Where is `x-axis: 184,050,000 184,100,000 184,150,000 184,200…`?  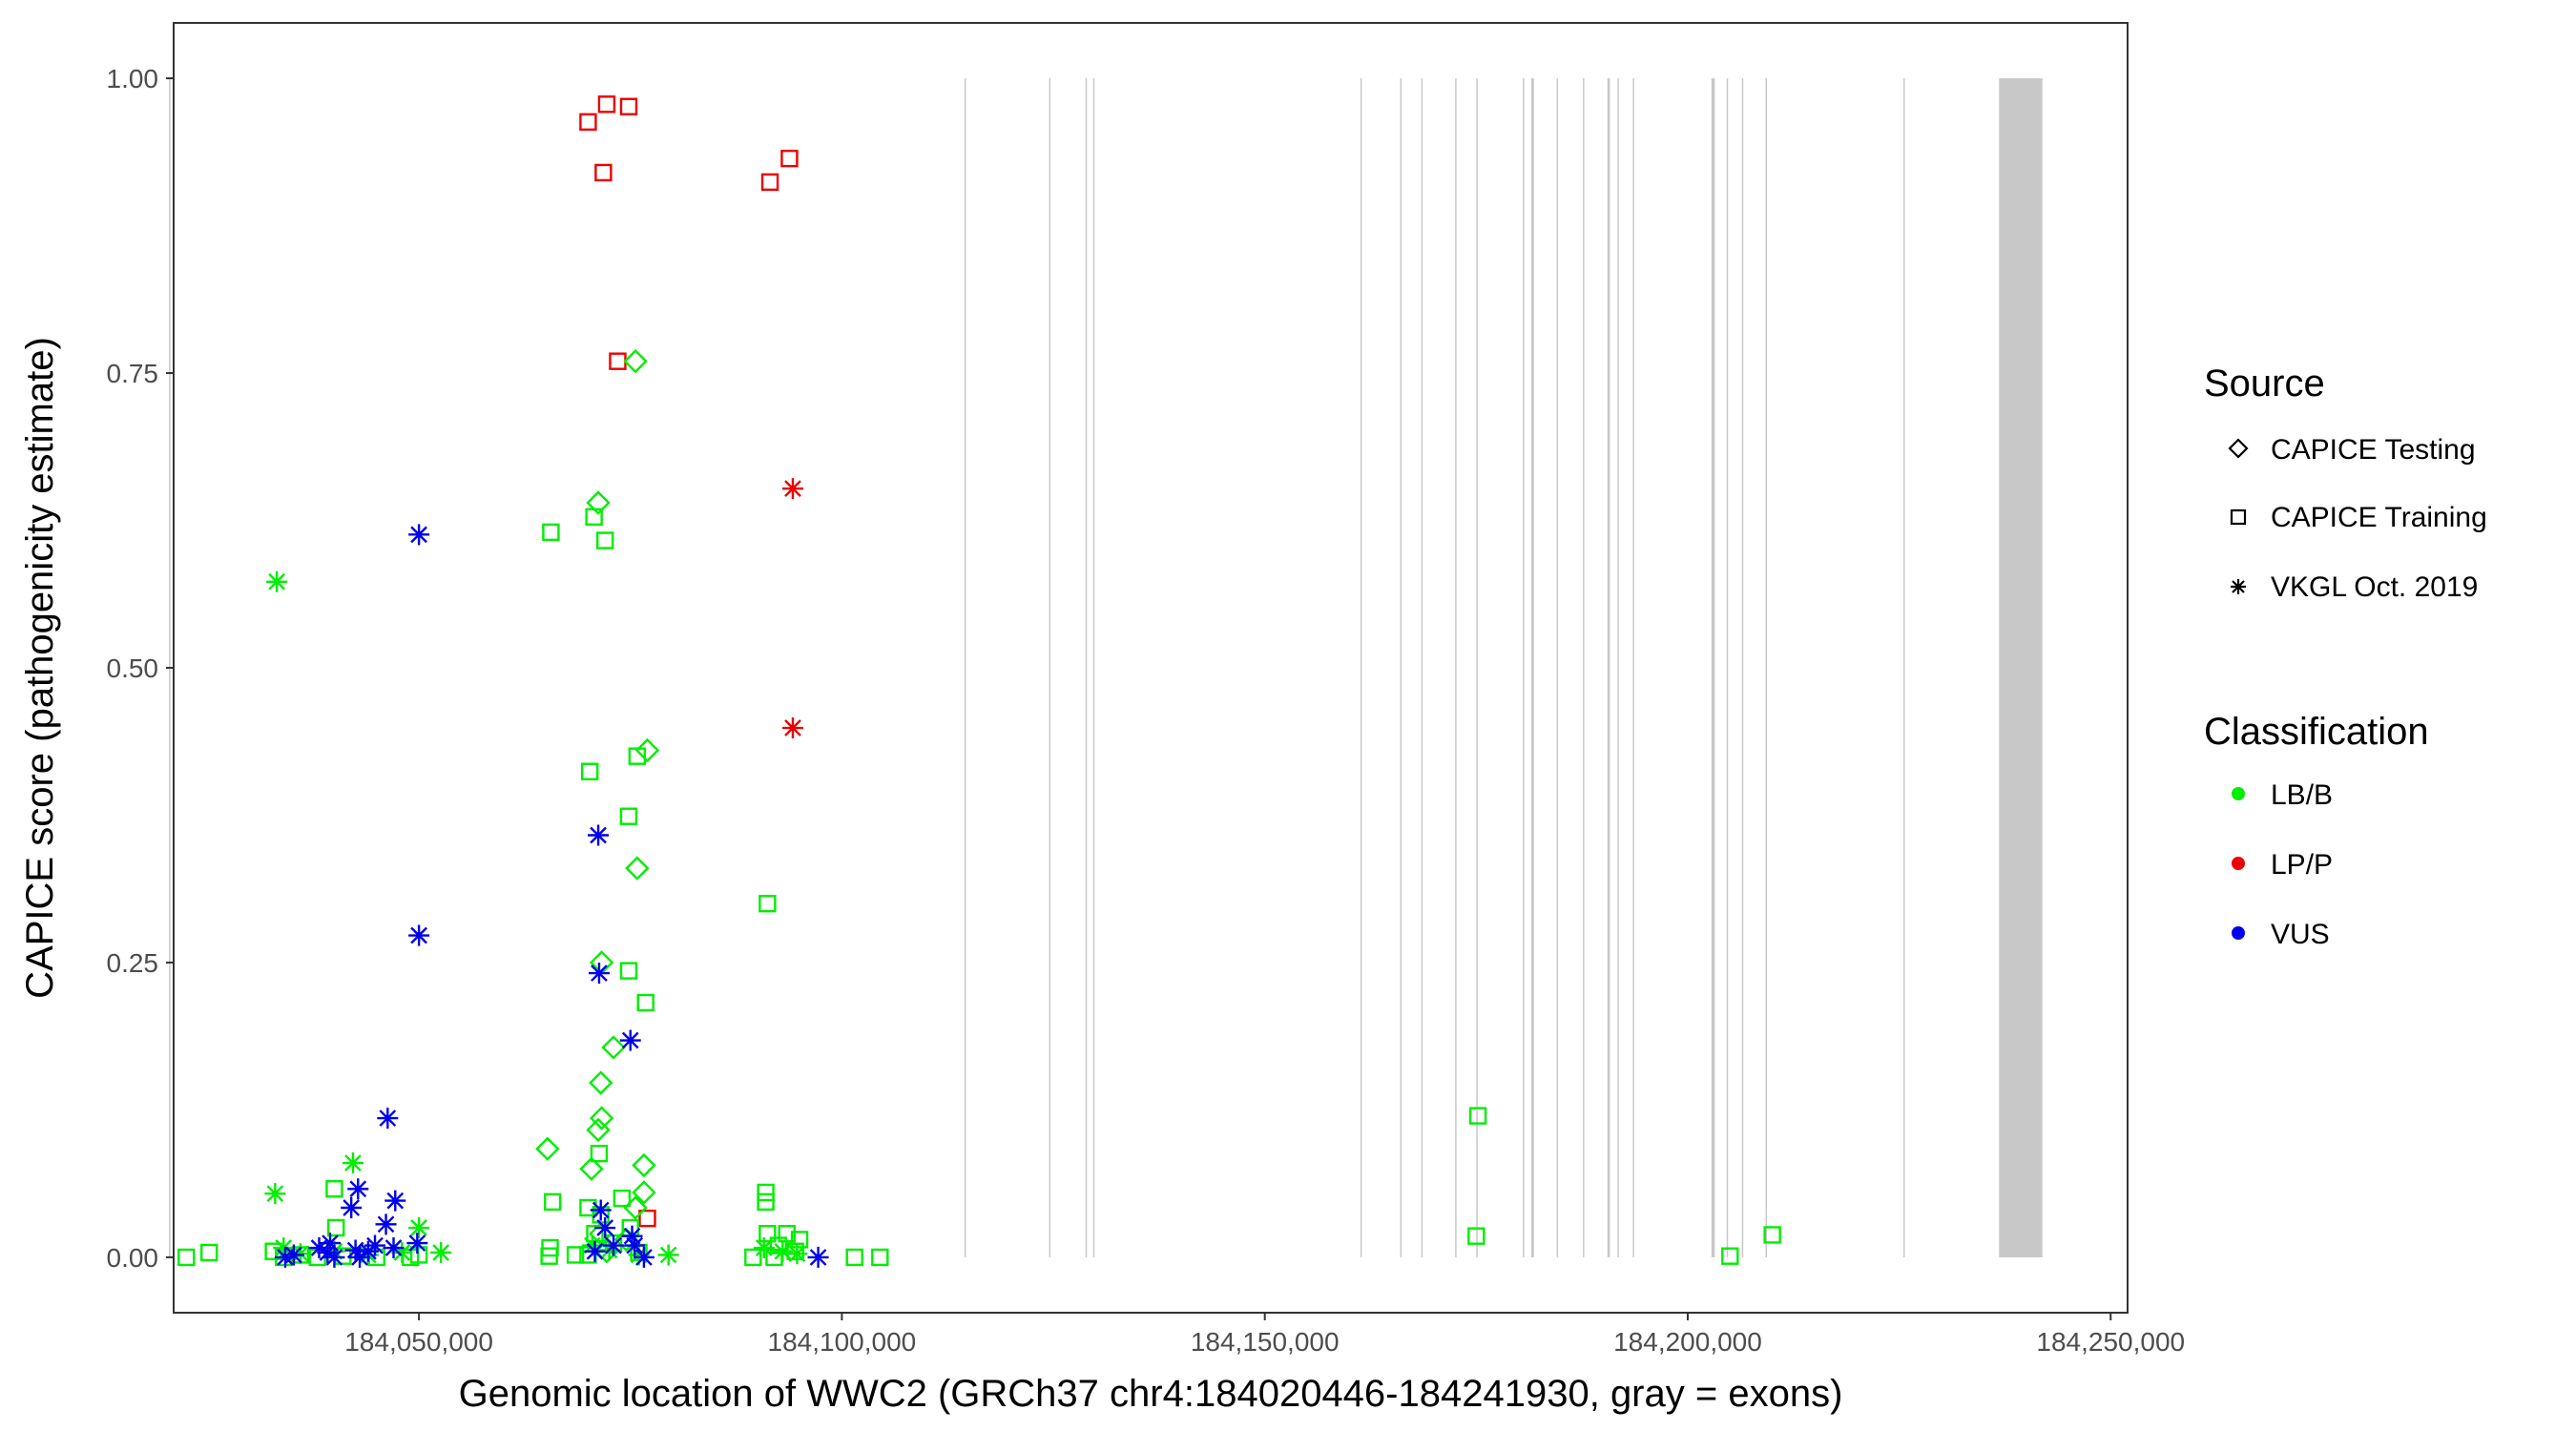
x-axis: 184,050,000 184,100,000 184,150,000 184,200… is located at coordinates (1264, 1335).